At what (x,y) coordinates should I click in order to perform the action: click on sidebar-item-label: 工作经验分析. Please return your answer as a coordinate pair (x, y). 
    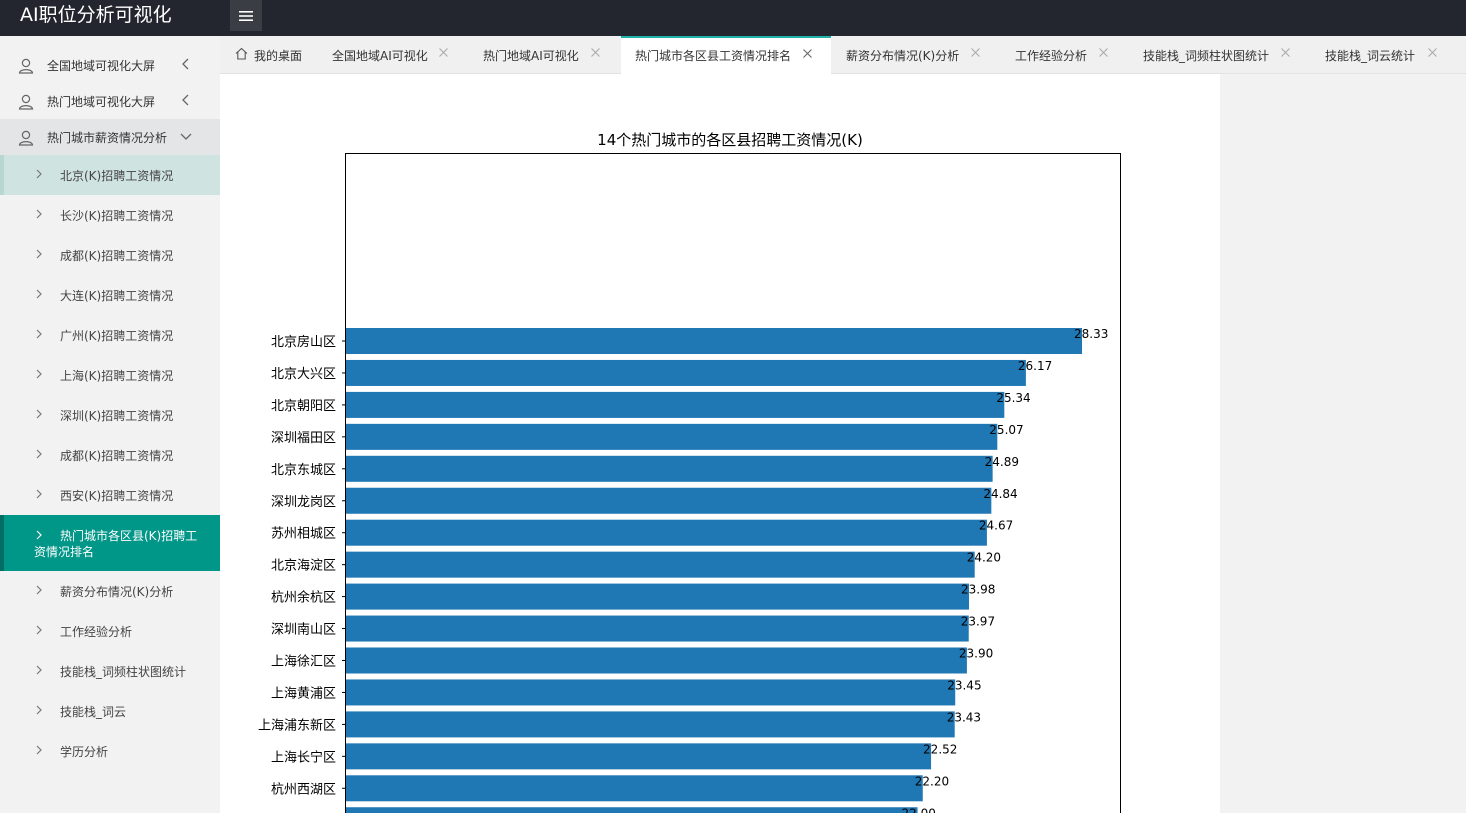
    Looking at the image, I should click on (96, 632).